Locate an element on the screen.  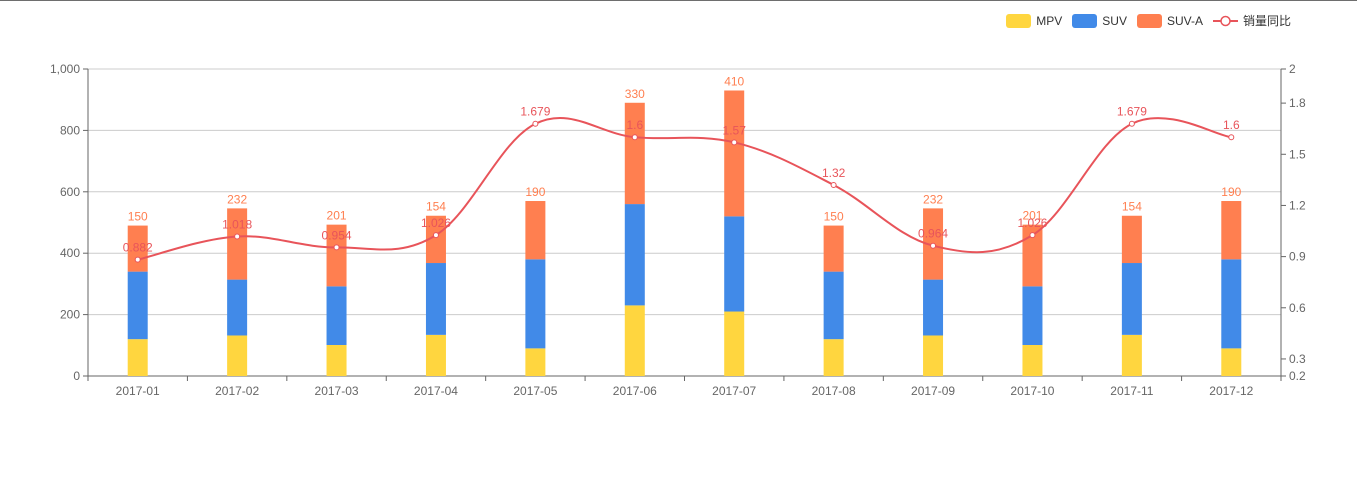
x-tick-label: 2017-04 is located at coordinates (436, 391).